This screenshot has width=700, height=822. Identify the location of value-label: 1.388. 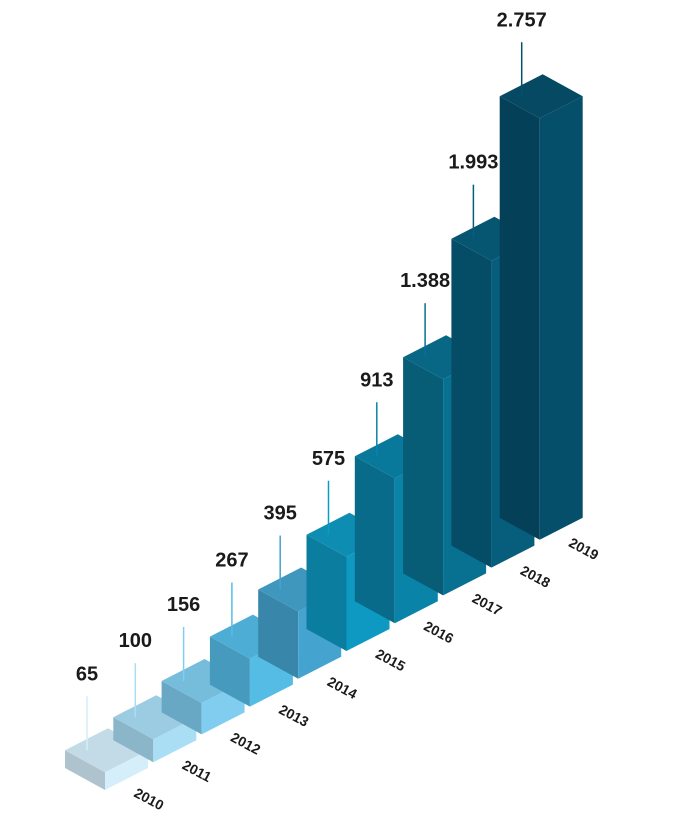
(425, 281).